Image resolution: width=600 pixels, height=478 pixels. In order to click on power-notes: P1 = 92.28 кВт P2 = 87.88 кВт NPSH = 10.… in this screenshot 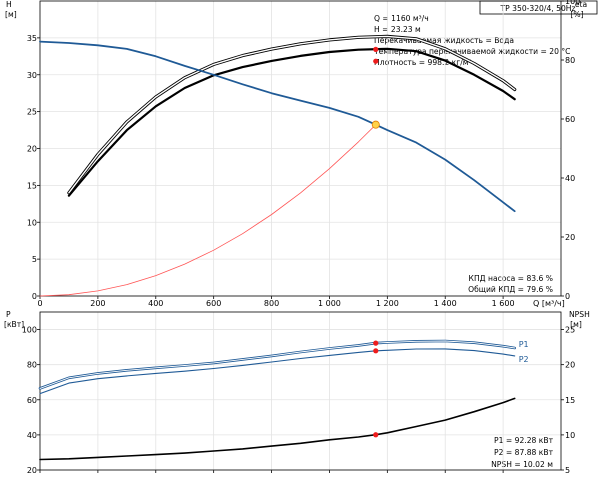, I will do `click(522, 452)`.